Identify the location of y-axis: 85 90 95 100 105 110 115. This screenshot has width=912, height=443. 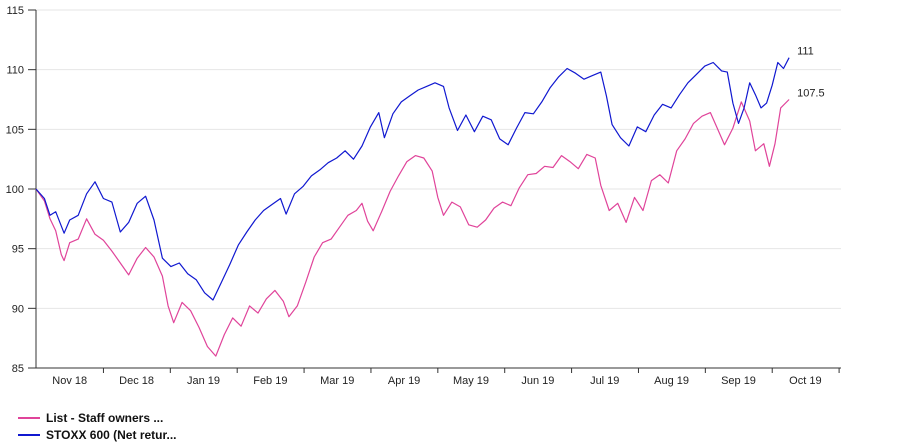
(21, 190).